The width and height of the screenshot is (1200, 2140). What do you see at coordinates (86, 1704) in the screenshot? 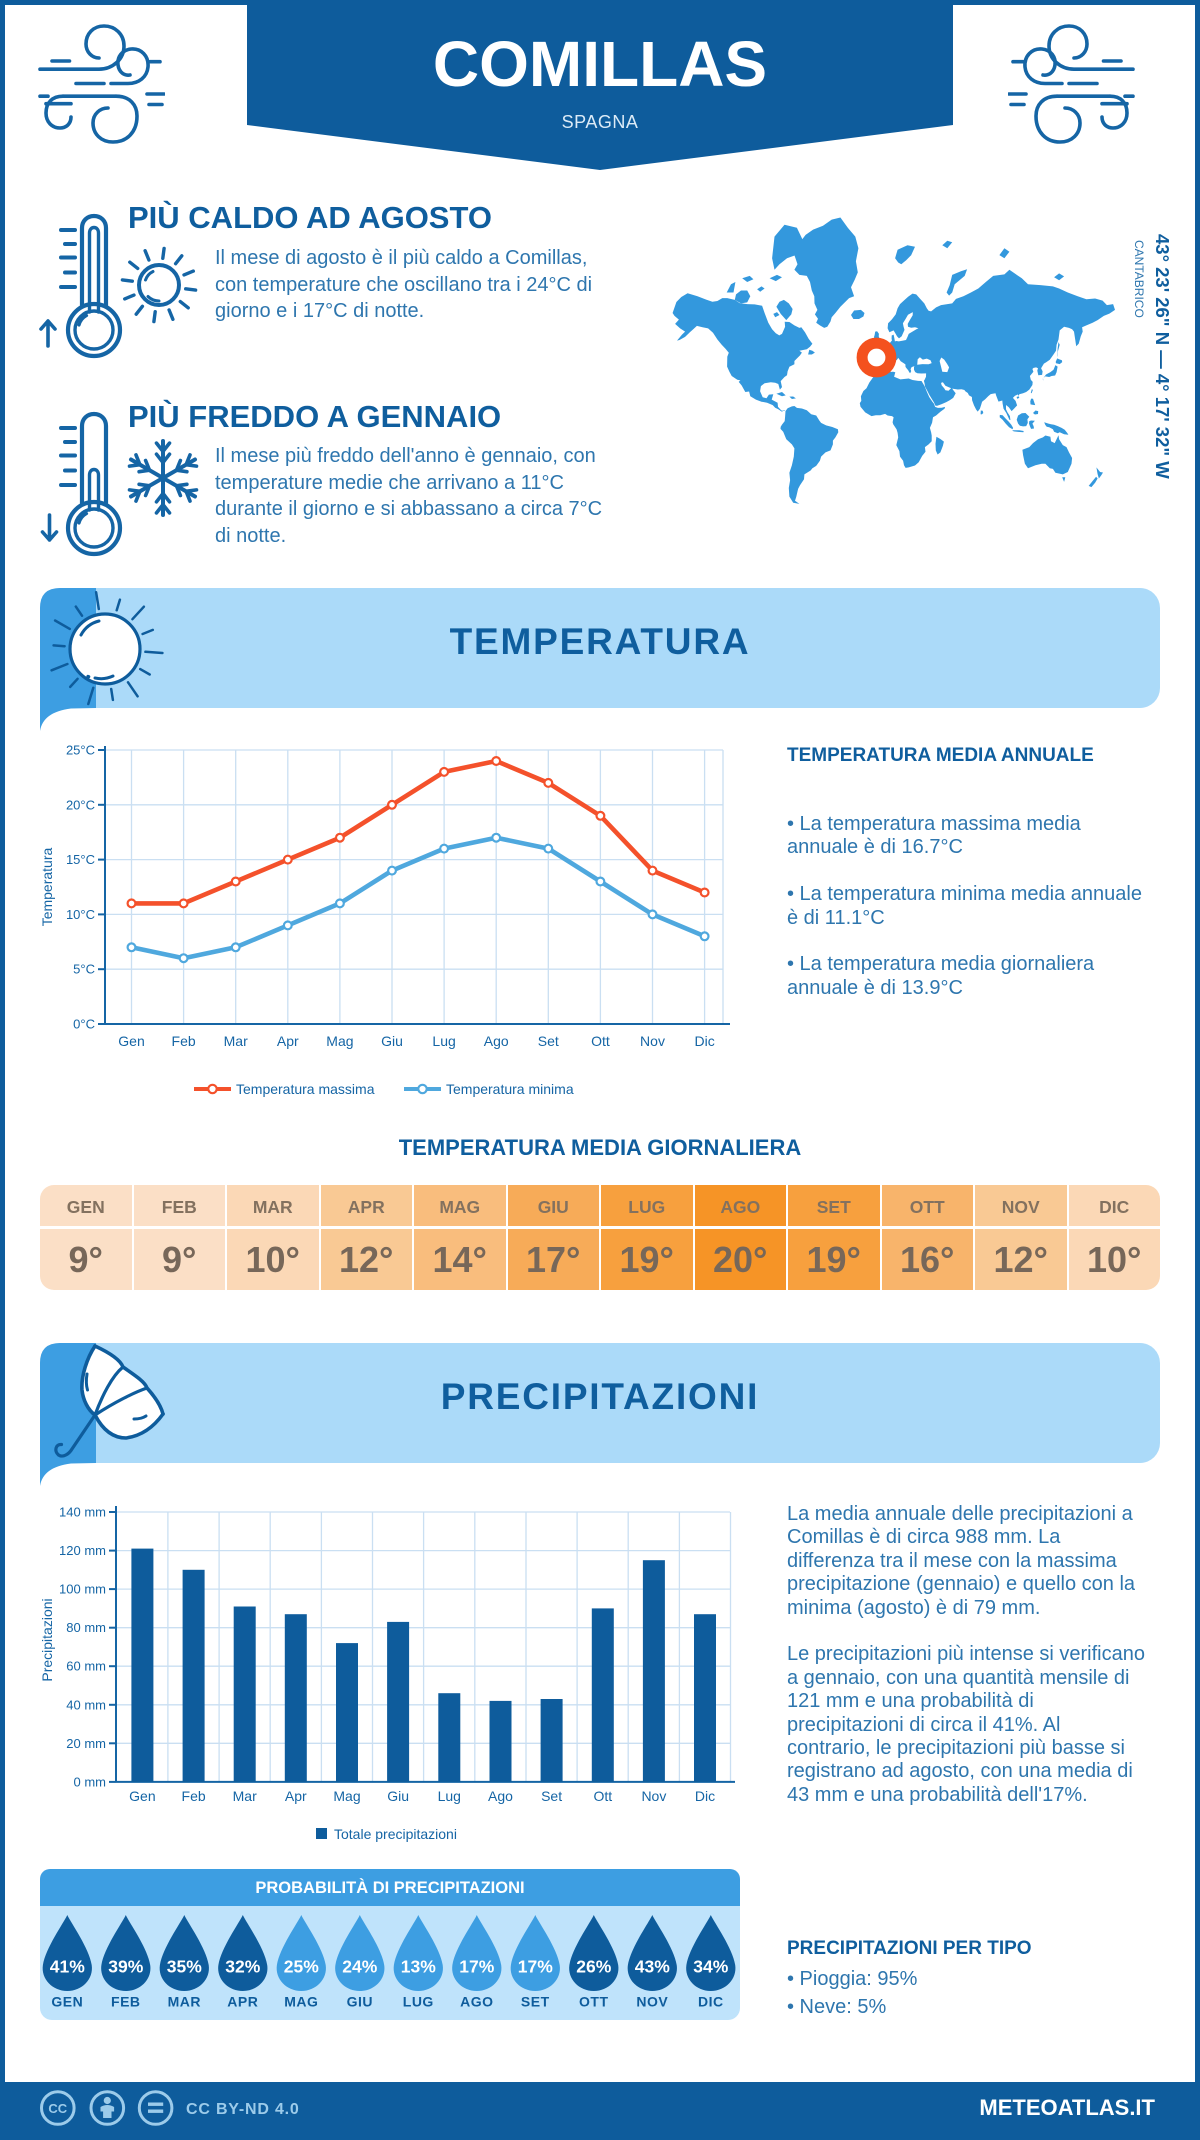
I see `svg-text: 40 mm` at bounding box center [86, 1704].